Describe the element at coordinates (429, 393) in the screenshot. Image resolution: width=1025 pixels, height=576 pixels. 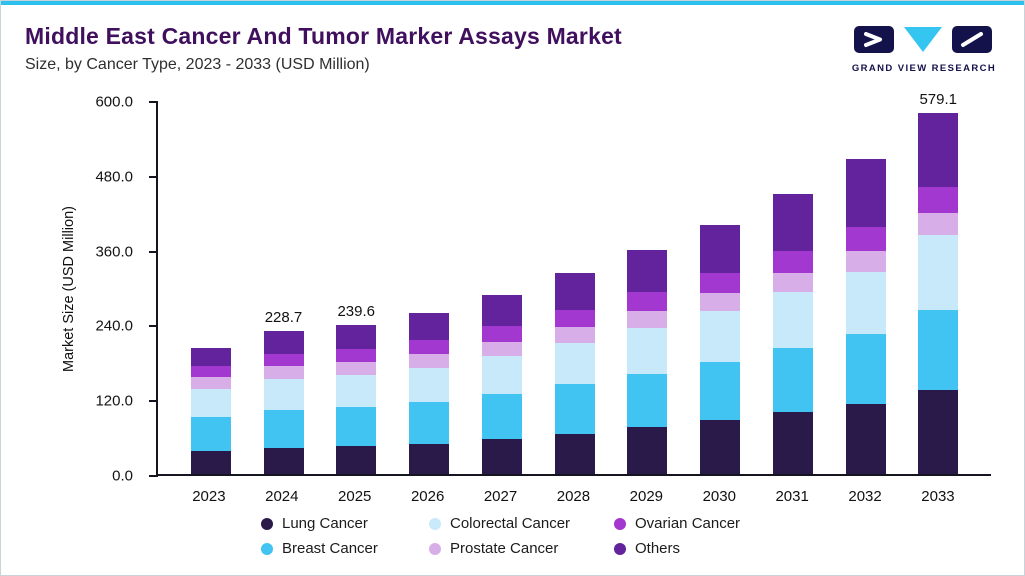
I see `bar-stack-2026` at that location.